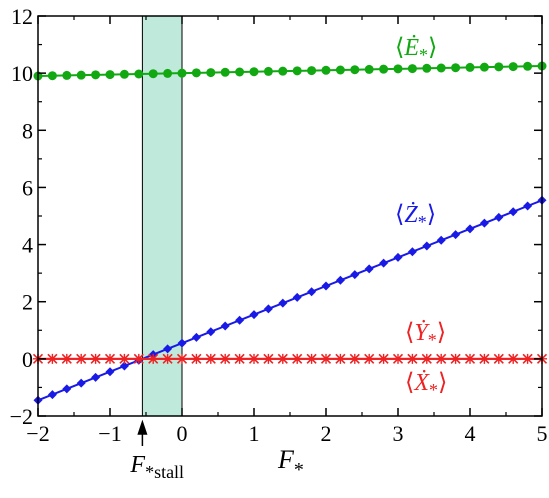 The image size is (549, 498). I want to click on series-label-zdot-open: ⟨, so click(399, 215).